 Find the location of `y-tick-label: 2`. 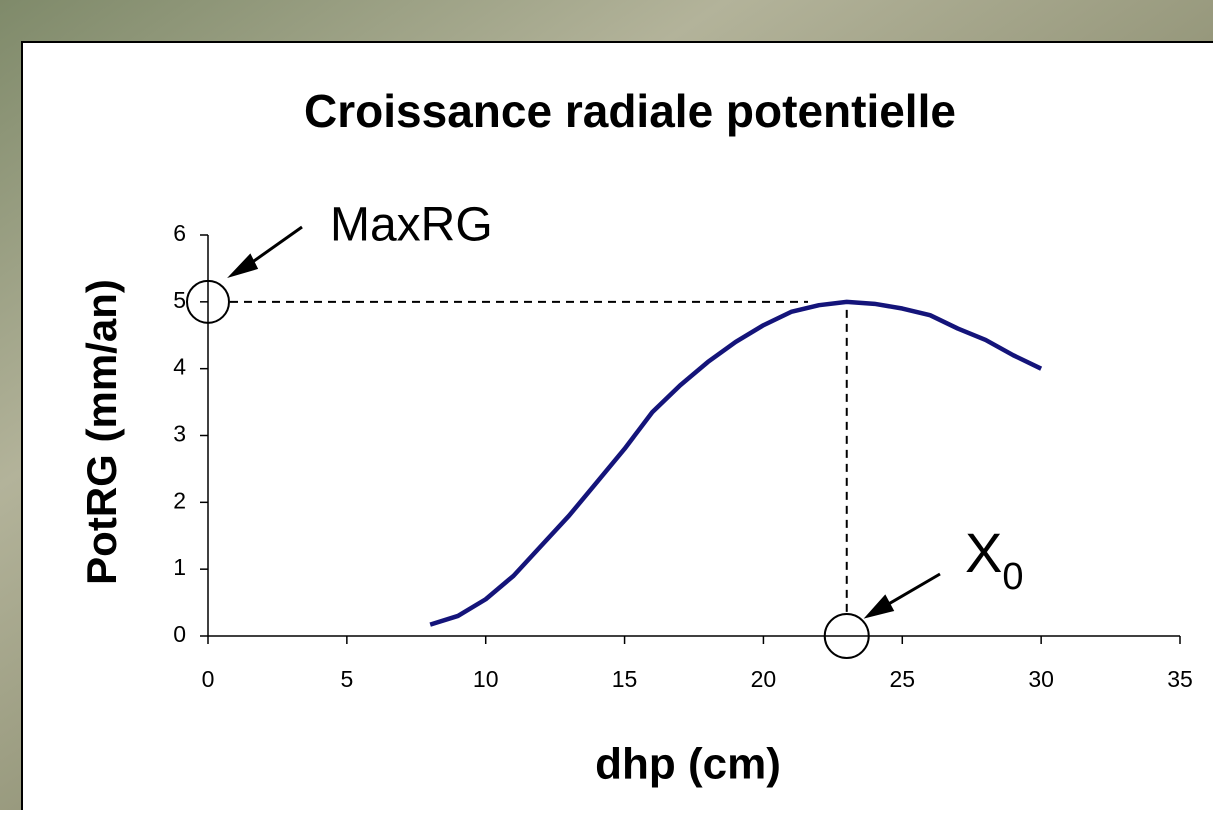

y-tick-label: 2 is located at coordinates (179, 500).